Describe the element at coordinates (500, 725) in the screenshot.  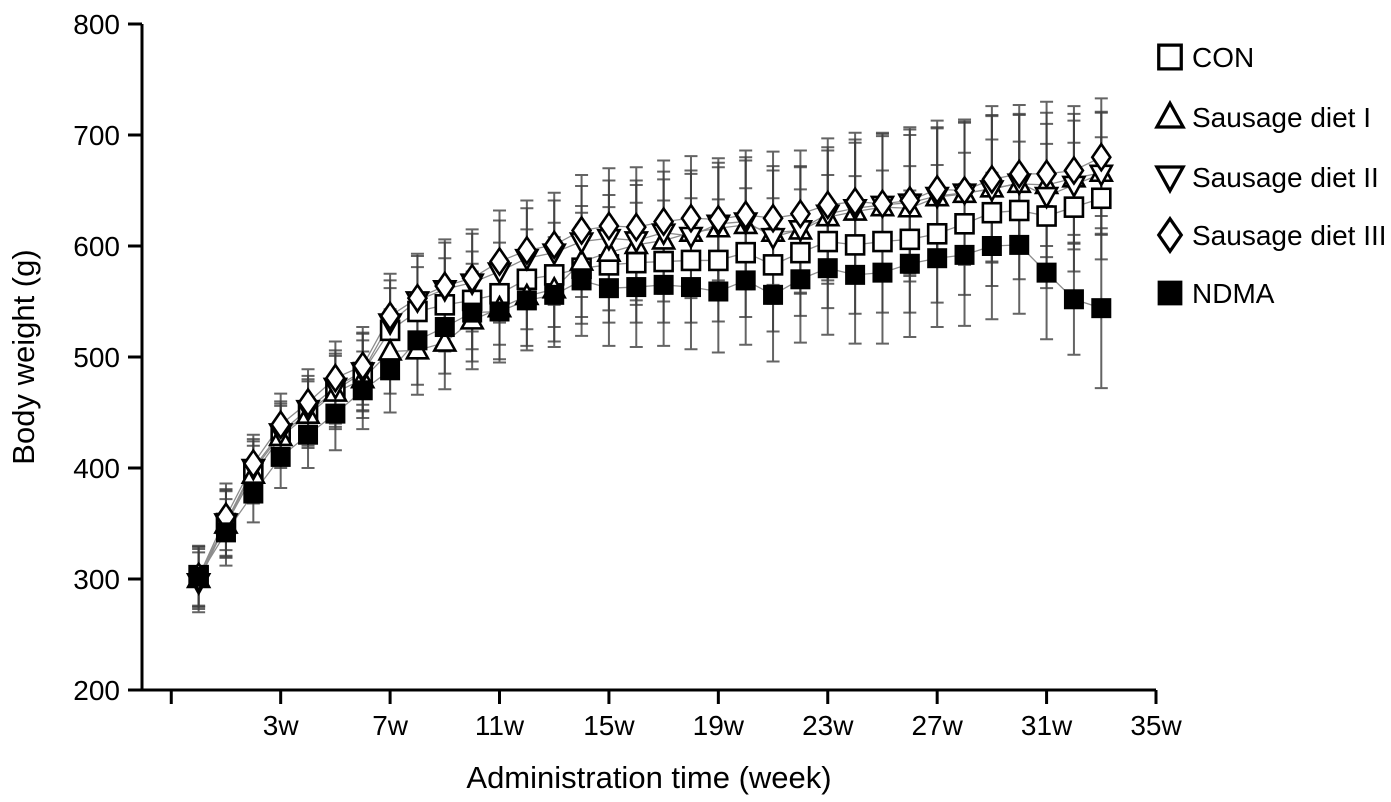
I see `x-tick-label: 11w` at that location.